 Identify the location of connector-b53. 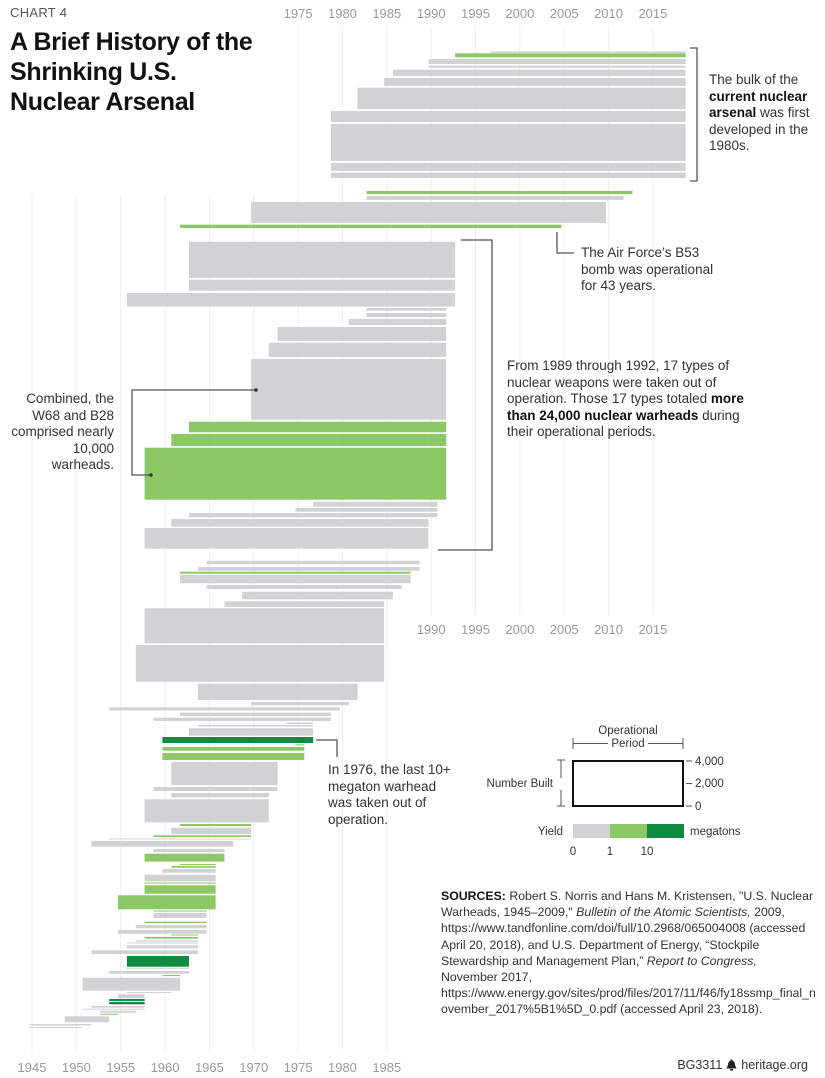
(565, 243).